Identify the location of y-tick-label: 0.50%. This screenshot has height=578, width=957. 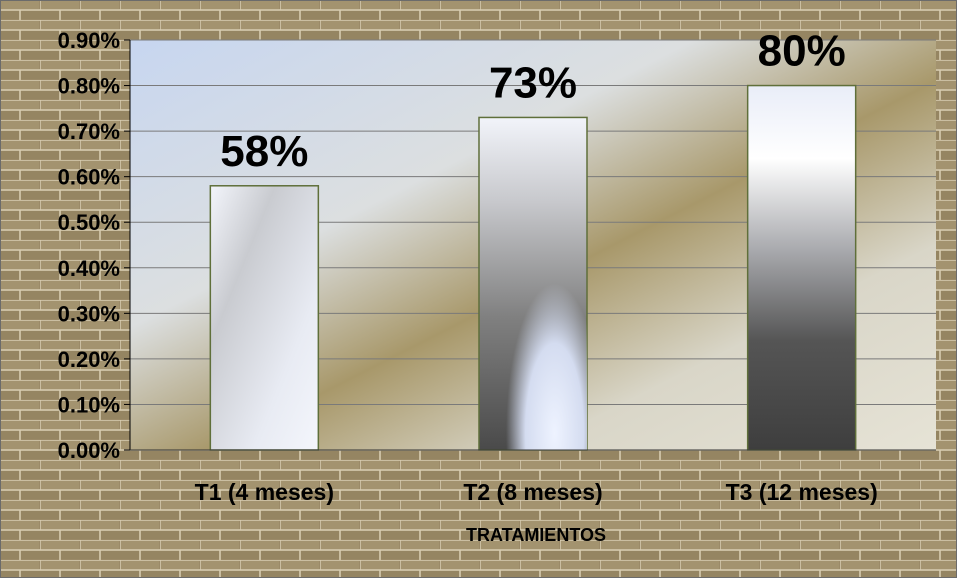
(89, 222).